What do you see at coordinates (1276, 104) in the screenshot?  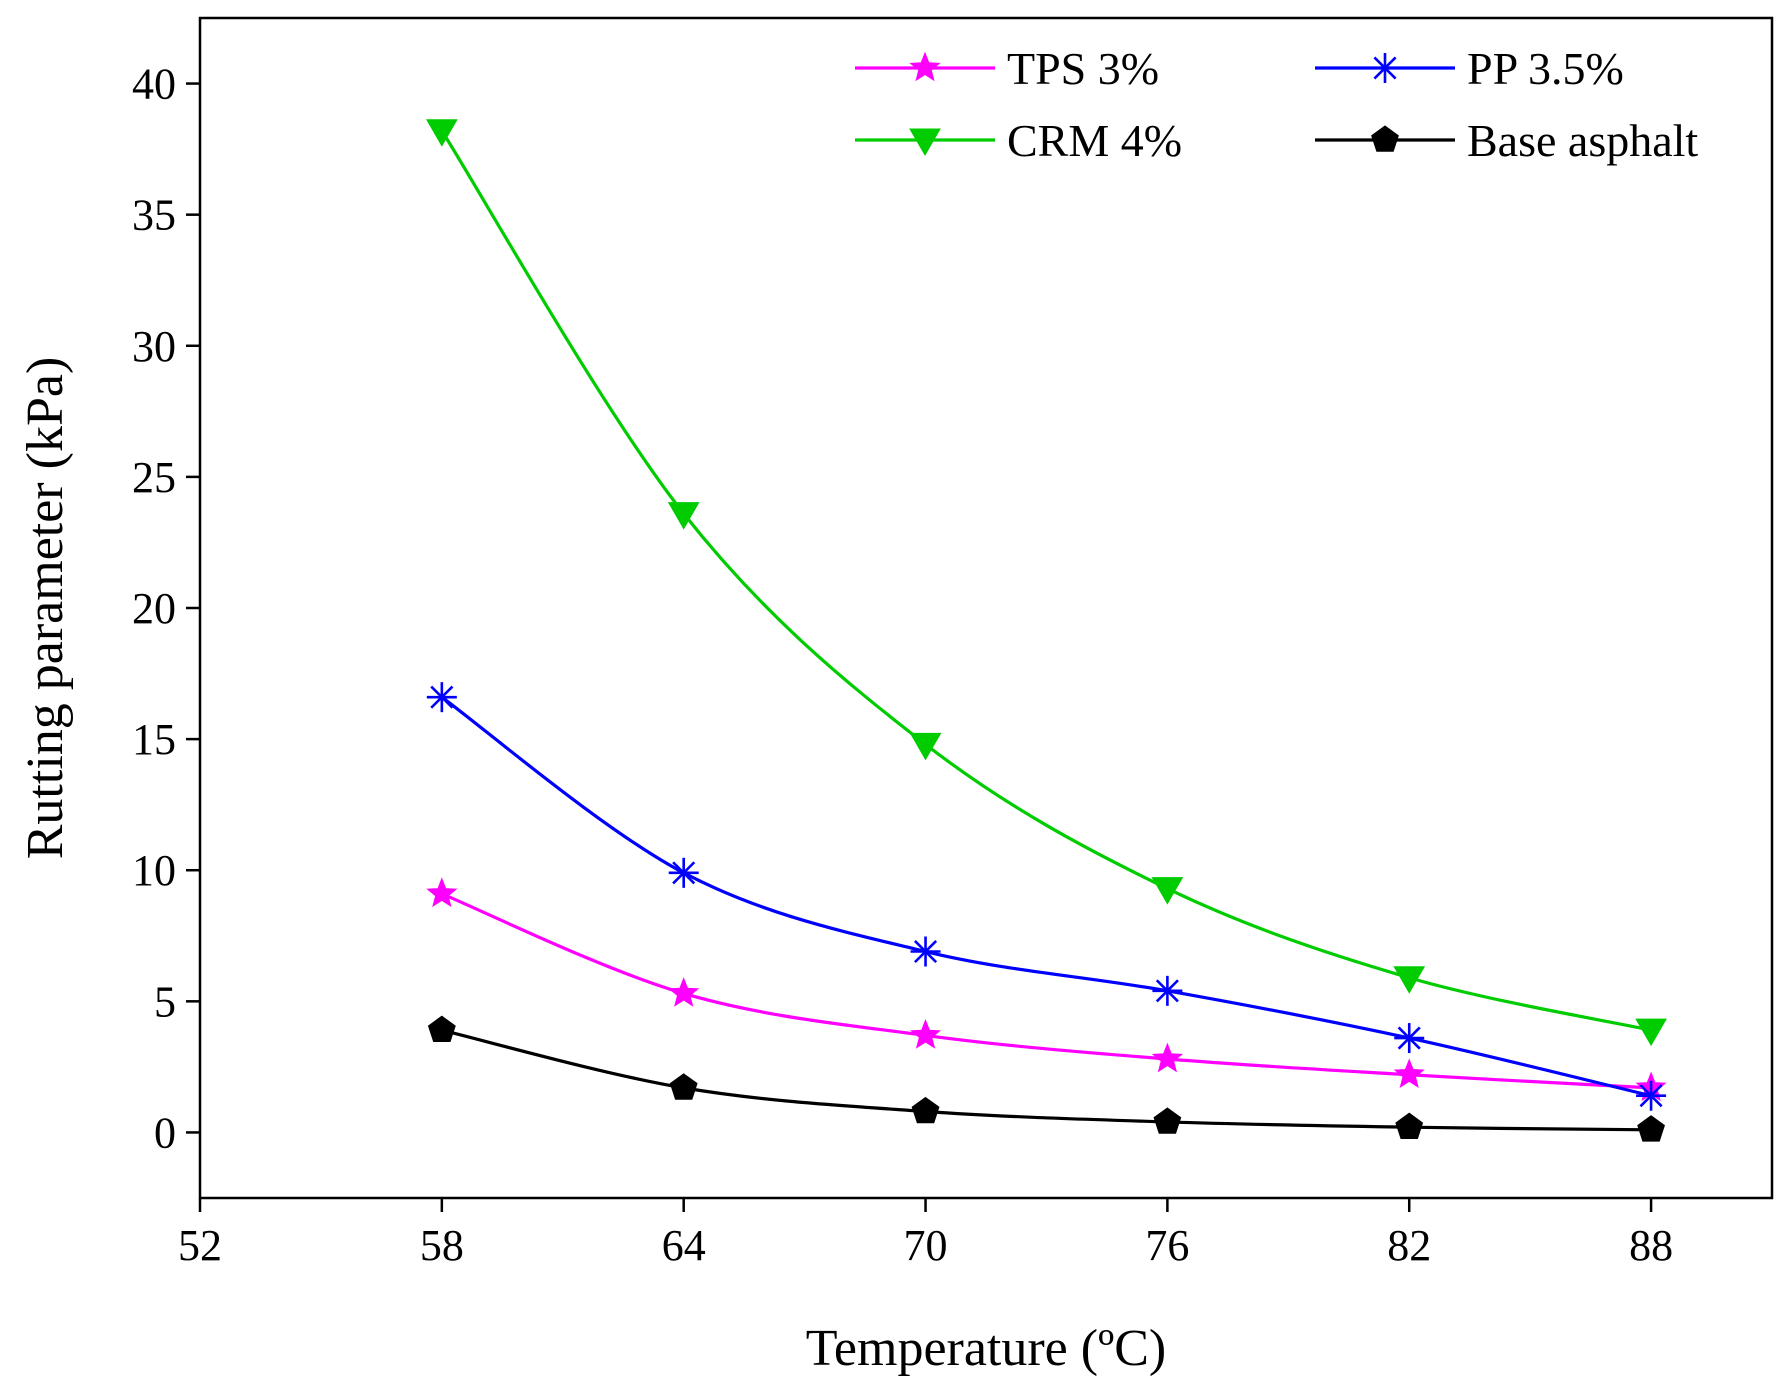 I see `legend: TPS 3% PP 3.5% CRM 4% Base asphalt` at bounding box center [1276, 104].